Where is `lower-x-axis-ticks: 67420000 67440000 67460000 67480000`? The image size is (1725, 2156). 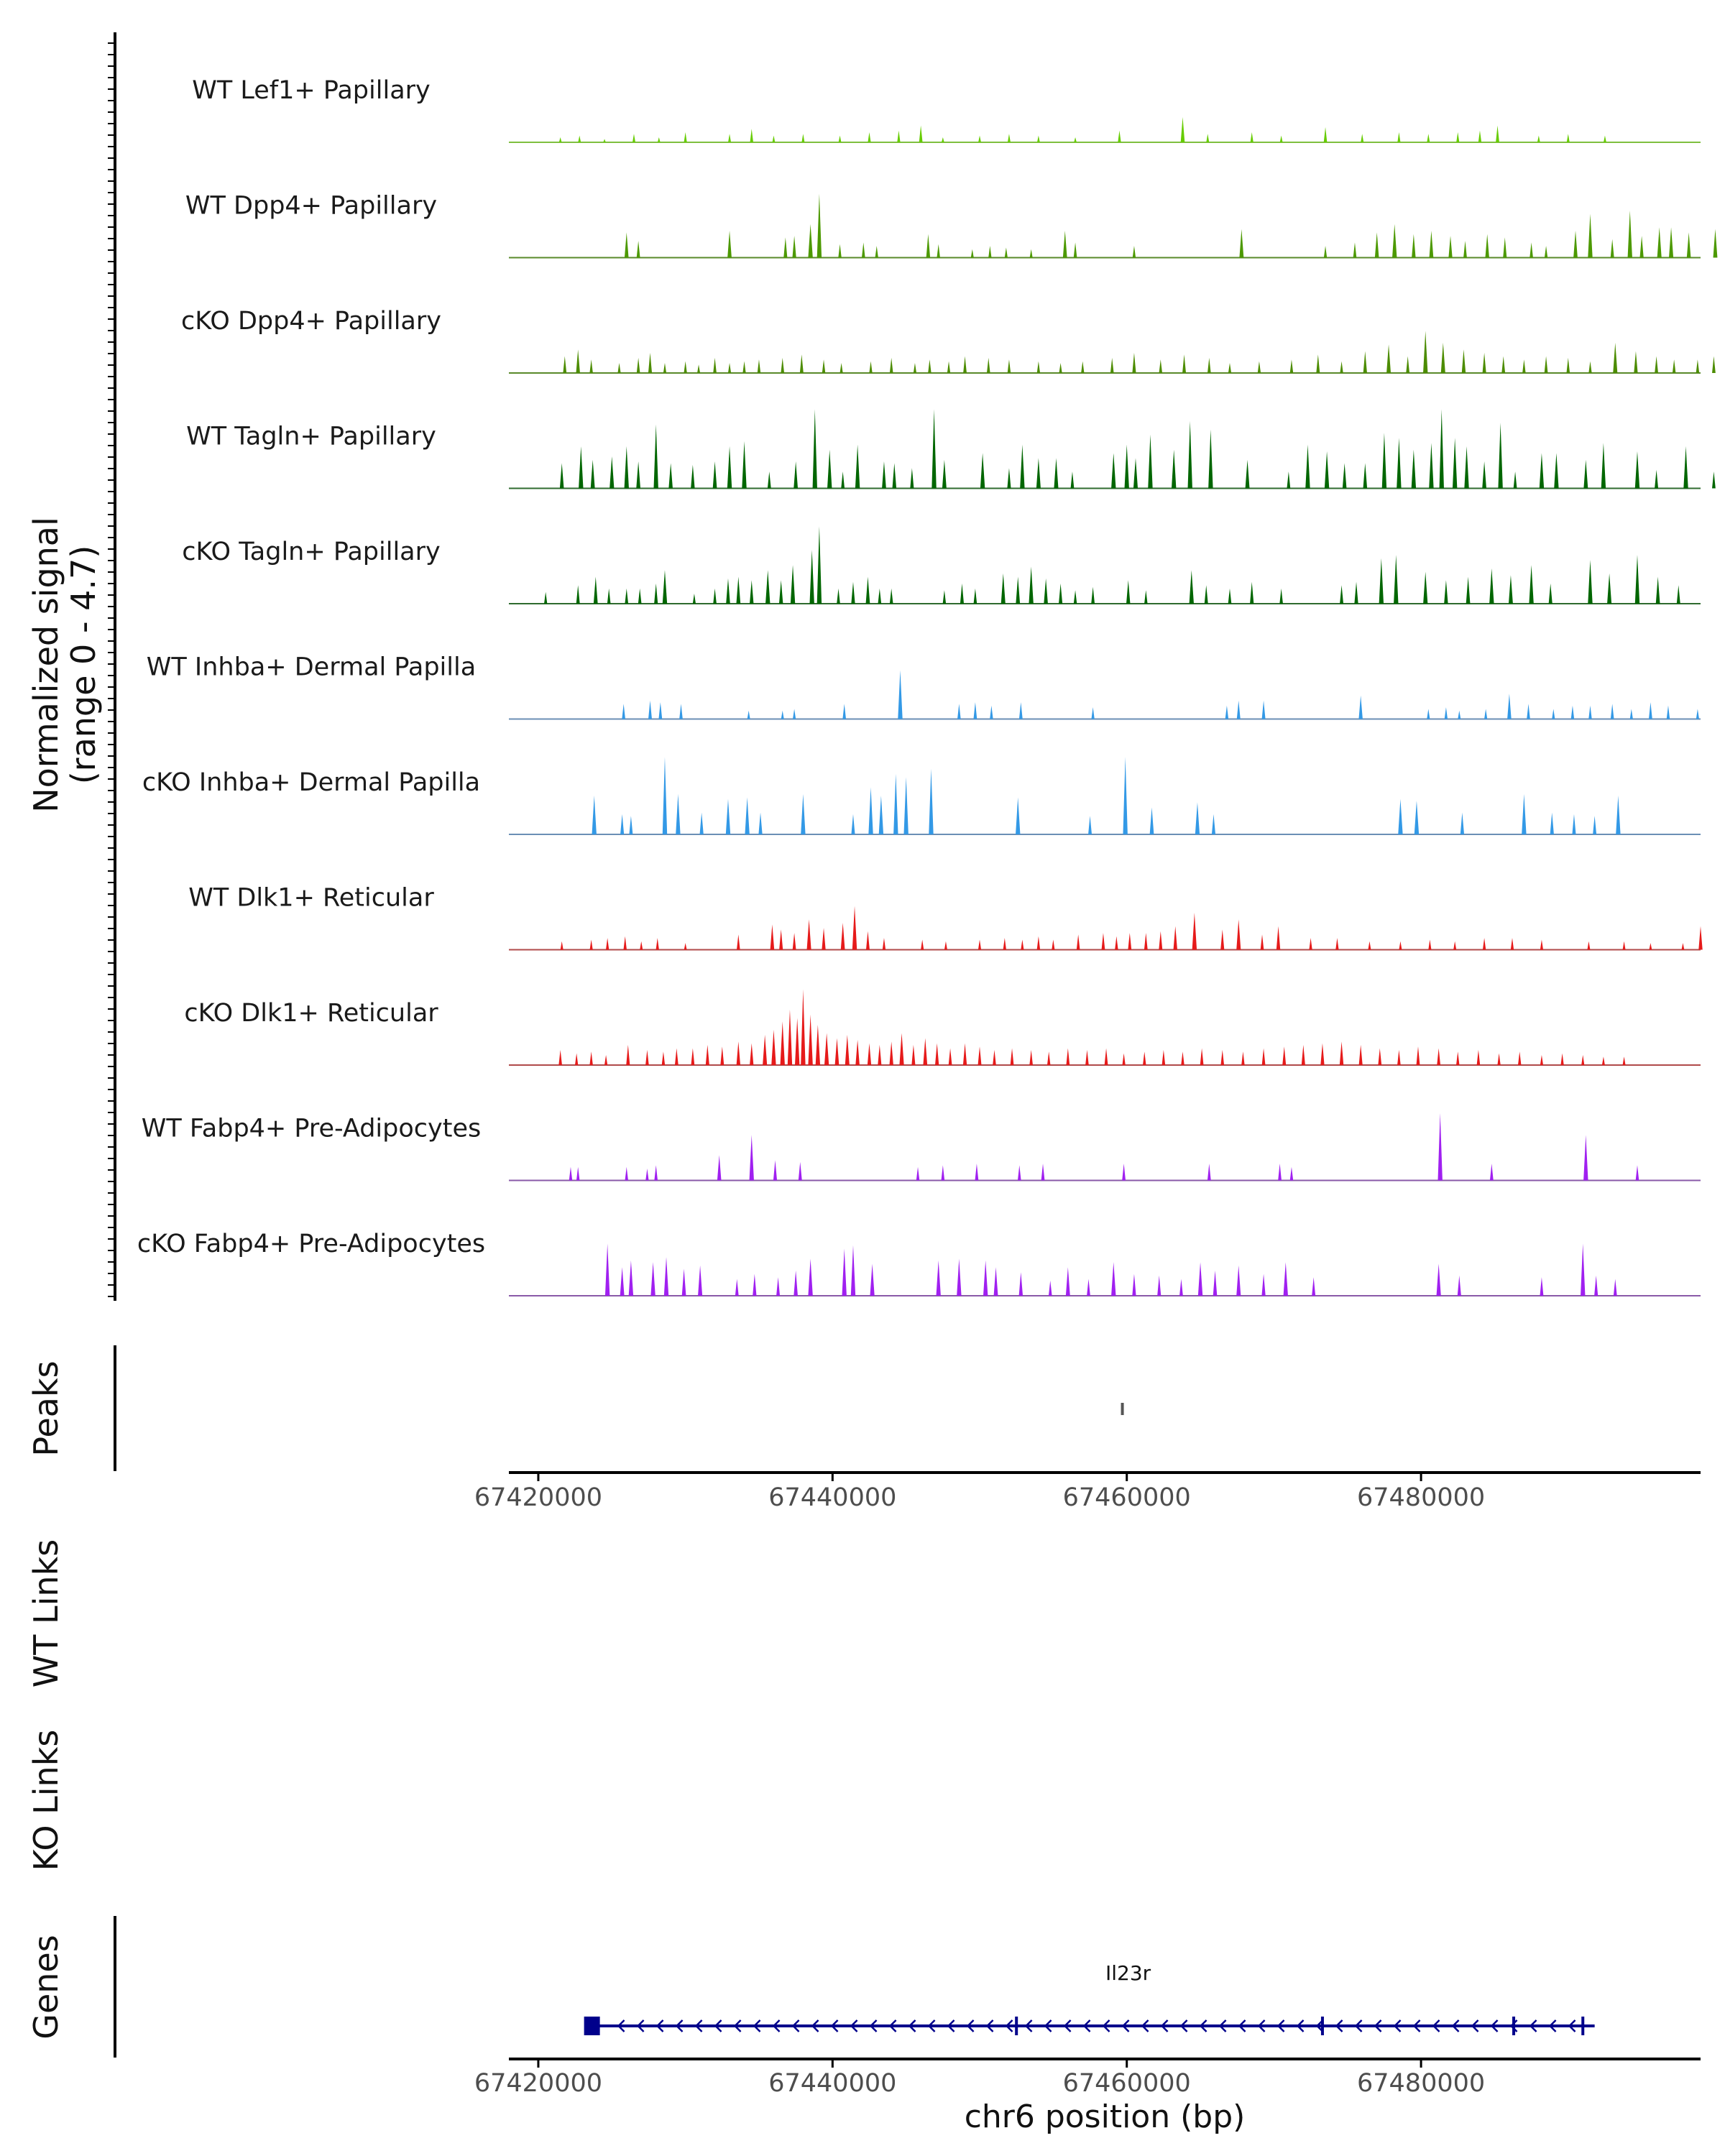
lower-x-axis-ticks: 67420000 67440000 67460000 67480000 is located at coordinates (979, 2078).